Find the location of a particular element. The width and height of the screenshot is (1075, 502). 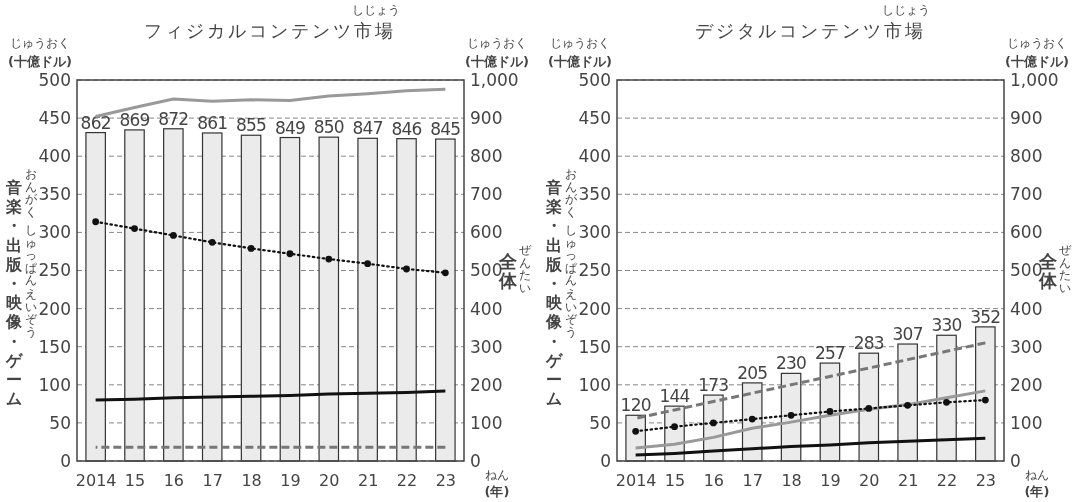

data-label: 855 is located at coordinates (251, 125).